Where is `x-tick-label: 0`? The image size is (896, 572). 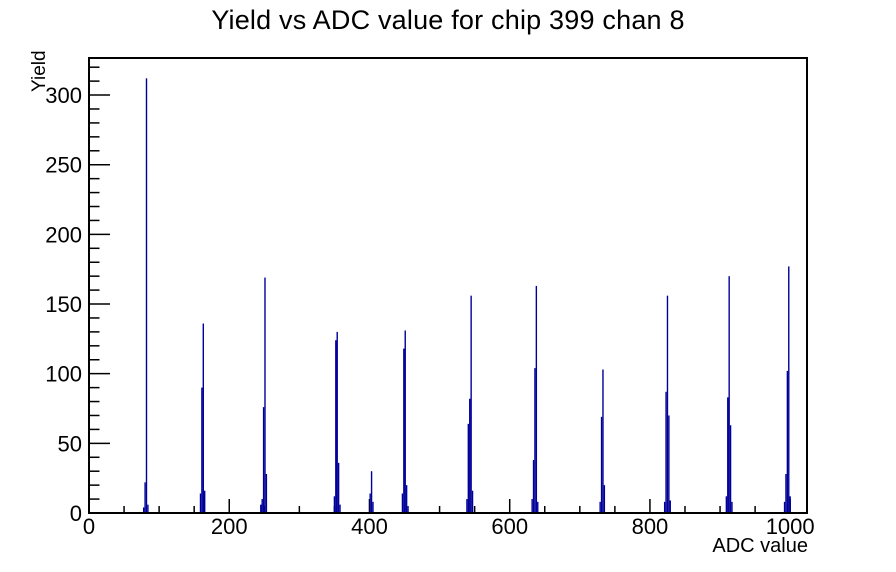
x-tick-label: 0 is located at coordinates (89, 526).